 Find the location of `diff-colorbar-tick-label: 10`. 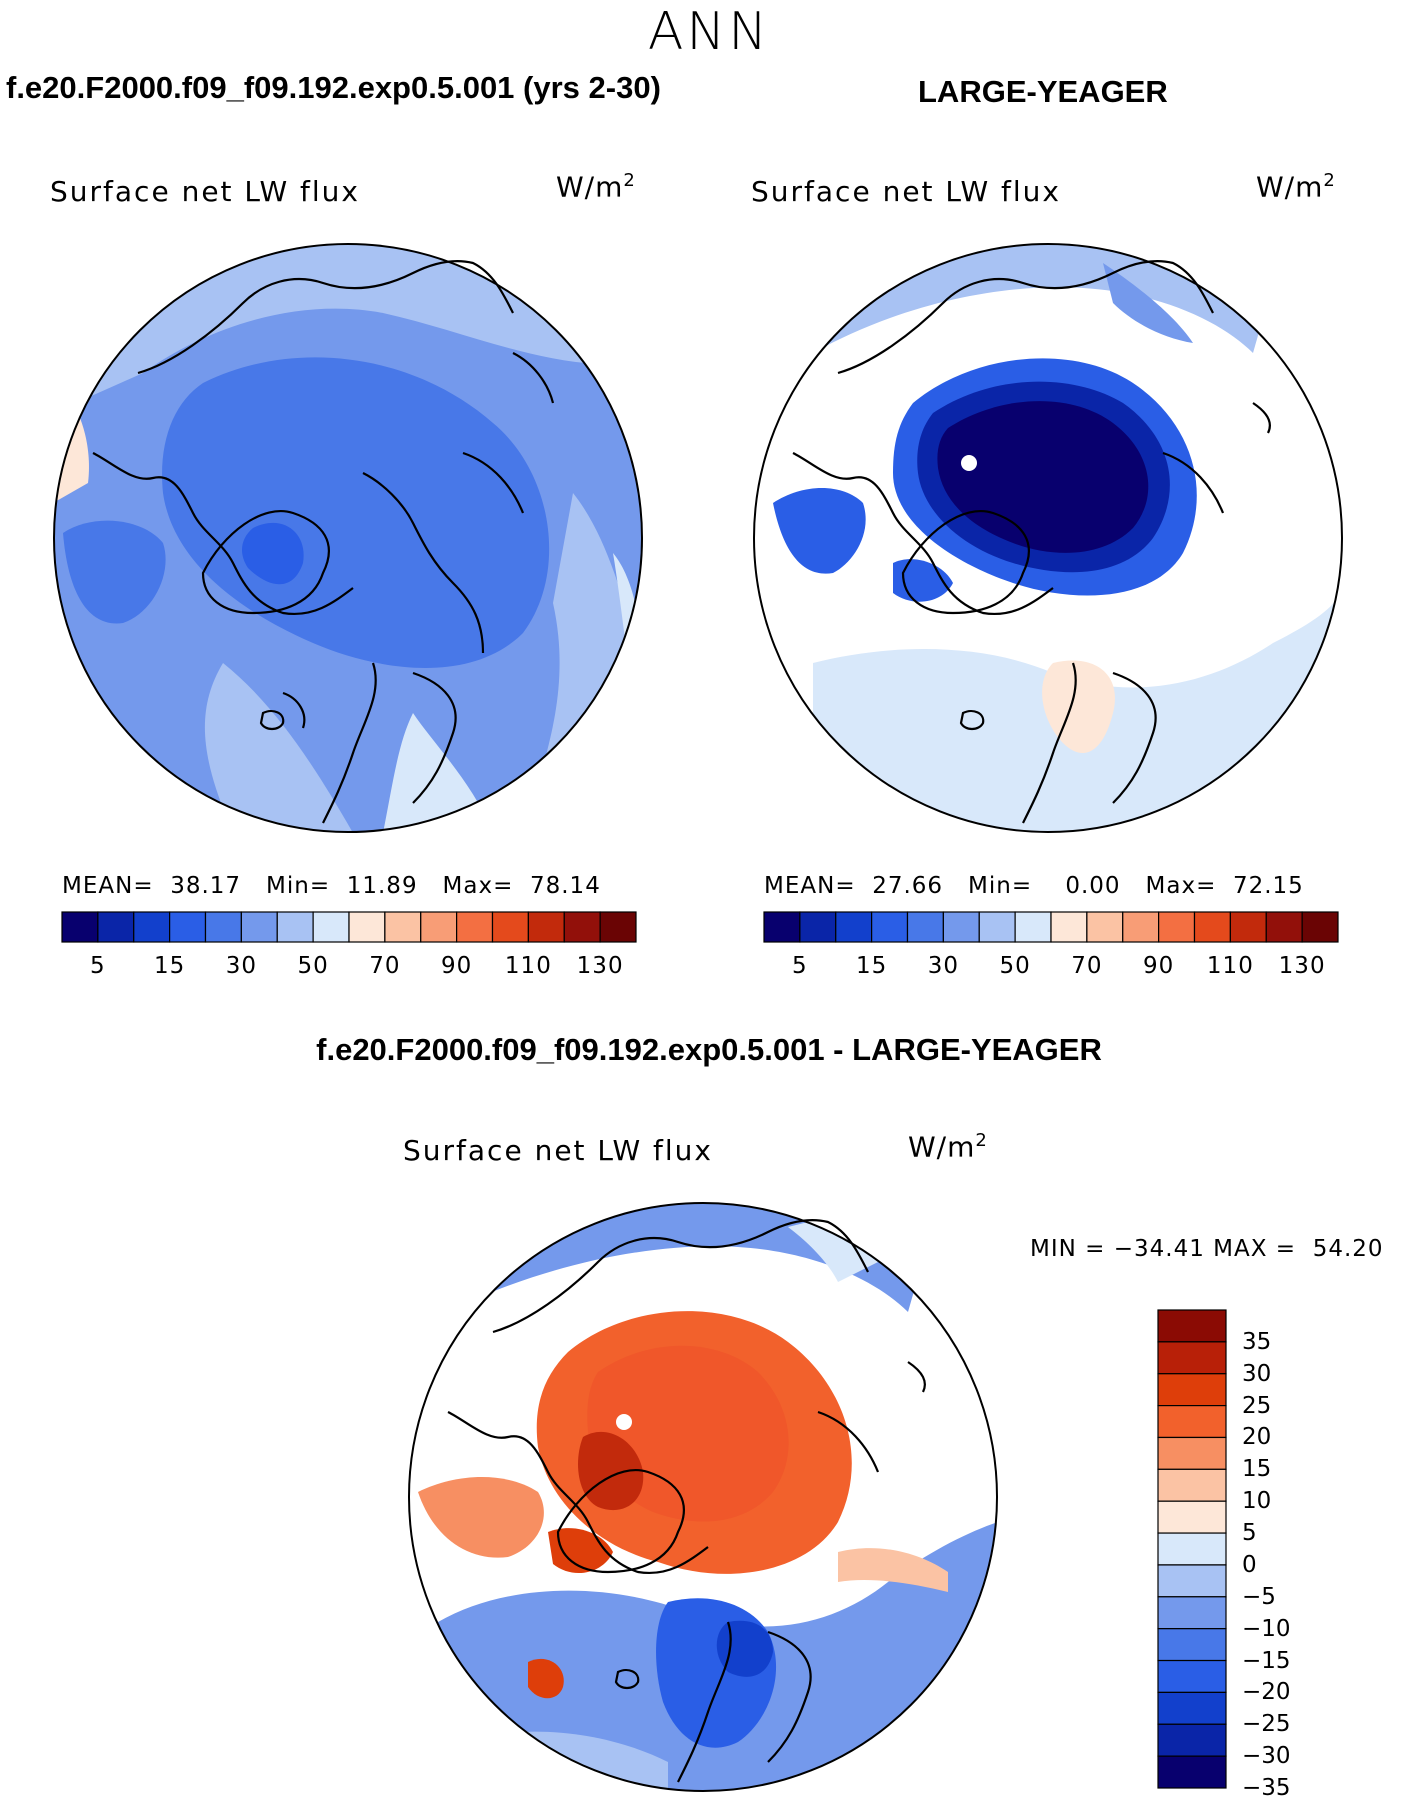

diff-colorbar-tick-label: 10 is located at coordinates (1257, 1501).